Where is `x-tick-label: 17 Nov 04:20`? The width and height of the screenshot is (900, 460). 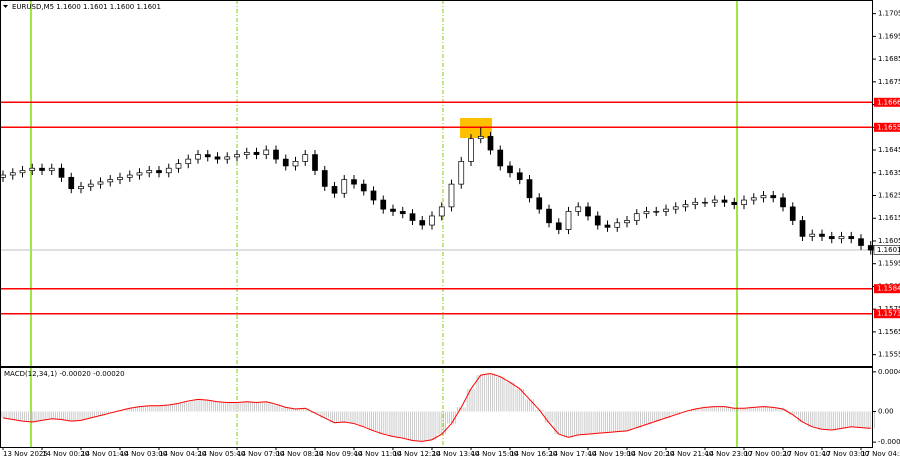
x-tick-label: 17 Nov 04:20 is located at coordinates (880, 454).